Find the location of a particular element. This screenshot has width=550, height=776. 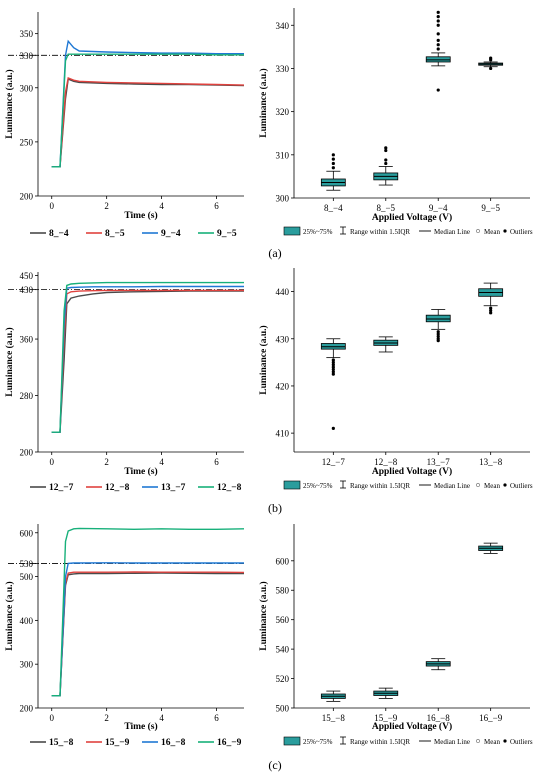

y-tick-label: 280 is located at coordinates (27, 396).